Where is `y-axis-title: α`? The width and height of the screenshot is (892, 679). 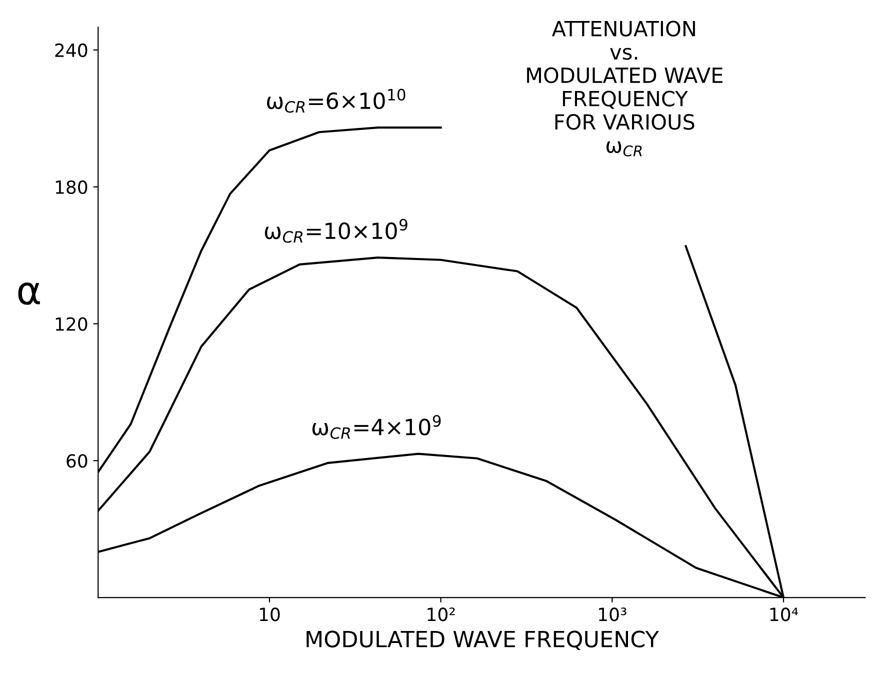
y-axis-title: α is located at coordinates (29, 293).